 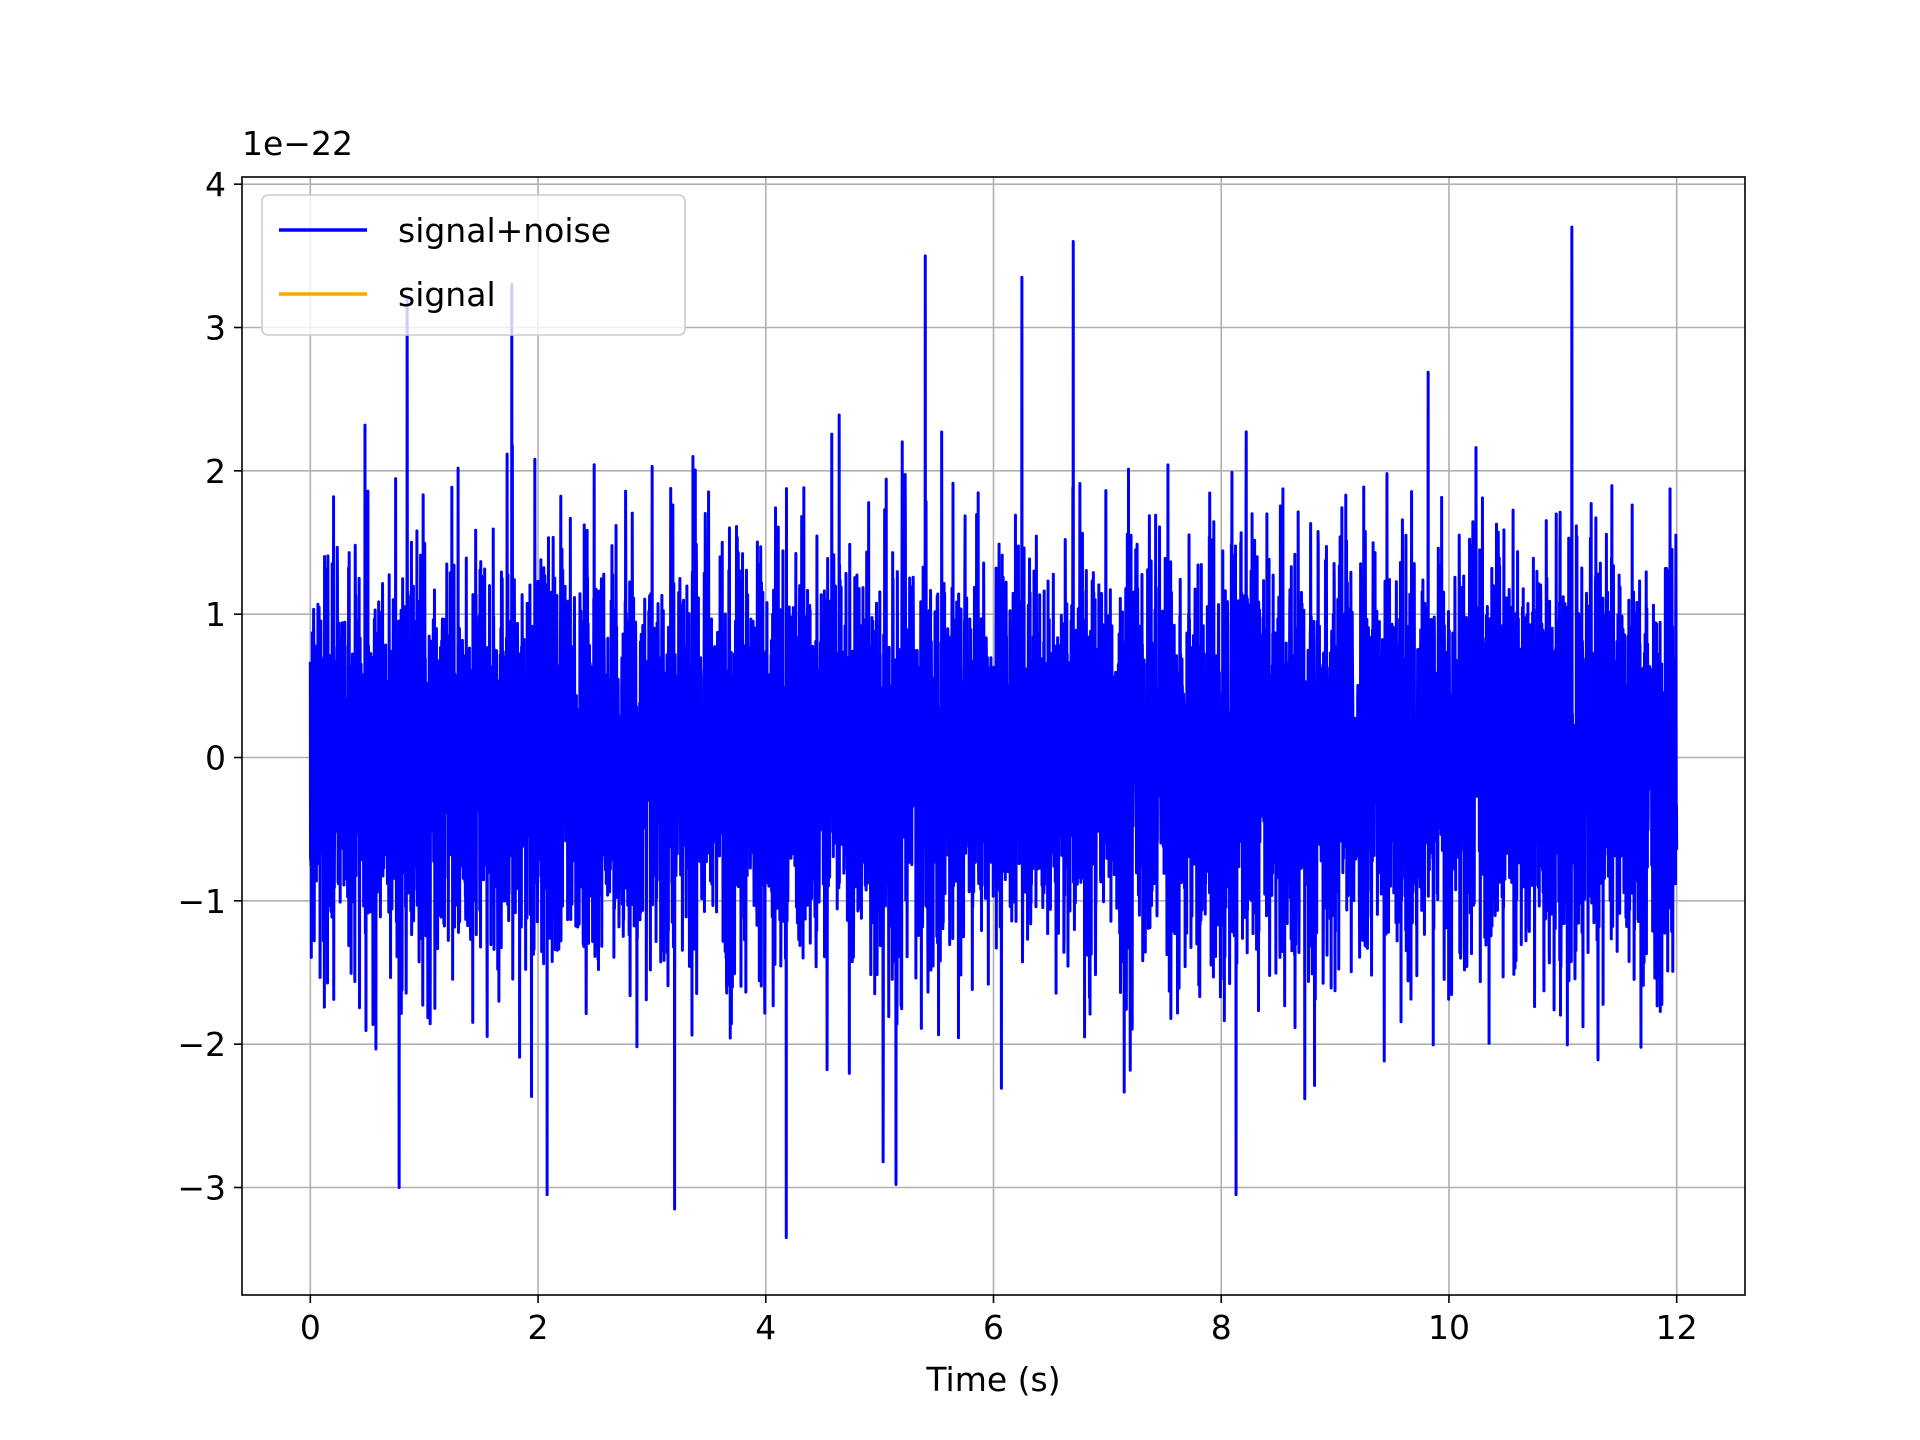 What do you see at coordinates (1221, 1327) in the screenshot?
I see `x-tick-label: 8` at bounding box center [1221, 1327].